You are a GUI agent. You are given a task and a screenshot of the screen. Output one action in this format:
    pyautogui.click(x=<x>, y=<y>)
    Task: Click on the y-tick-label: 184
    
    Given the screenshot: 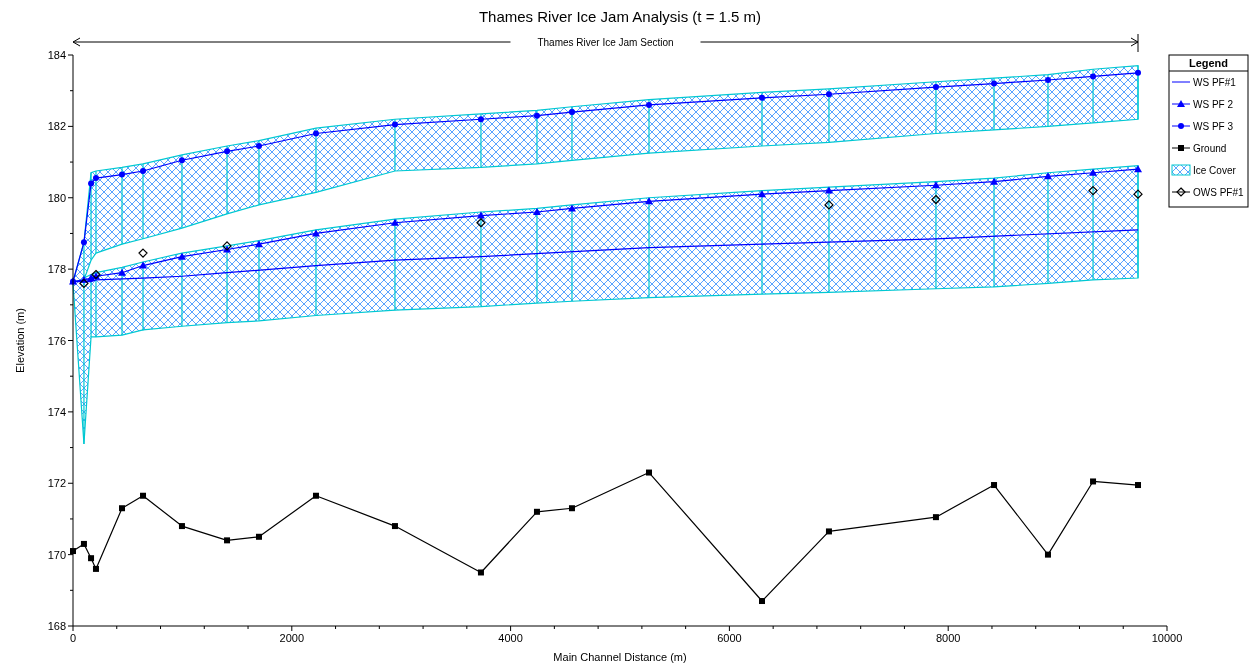 What is the action you would take?
    pyautogui.click(x=56, y=55)
    